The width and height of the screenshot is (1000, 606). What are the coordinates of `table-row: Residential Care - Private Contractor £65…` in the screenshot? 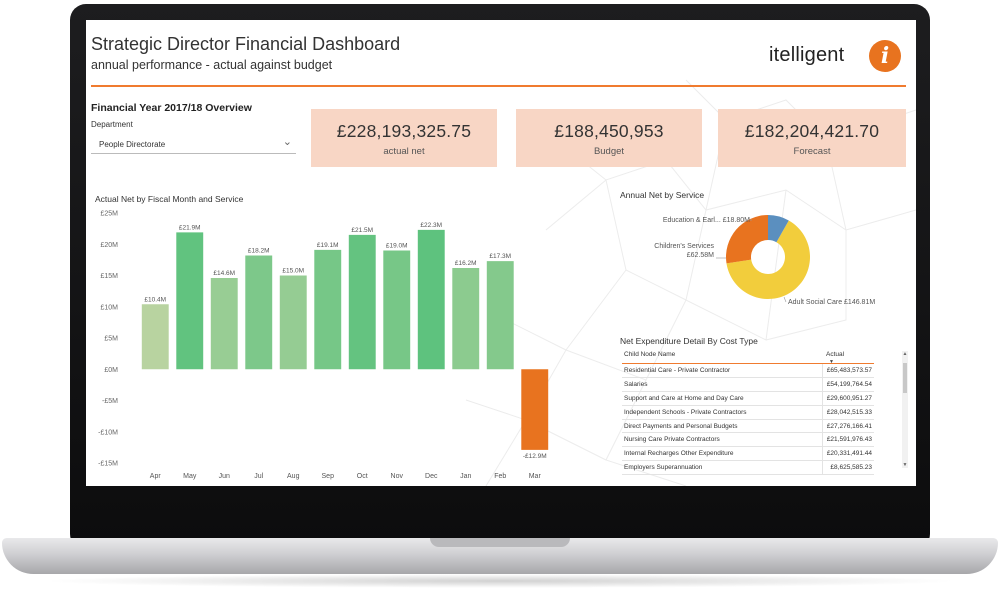 It's located at (748, 371).